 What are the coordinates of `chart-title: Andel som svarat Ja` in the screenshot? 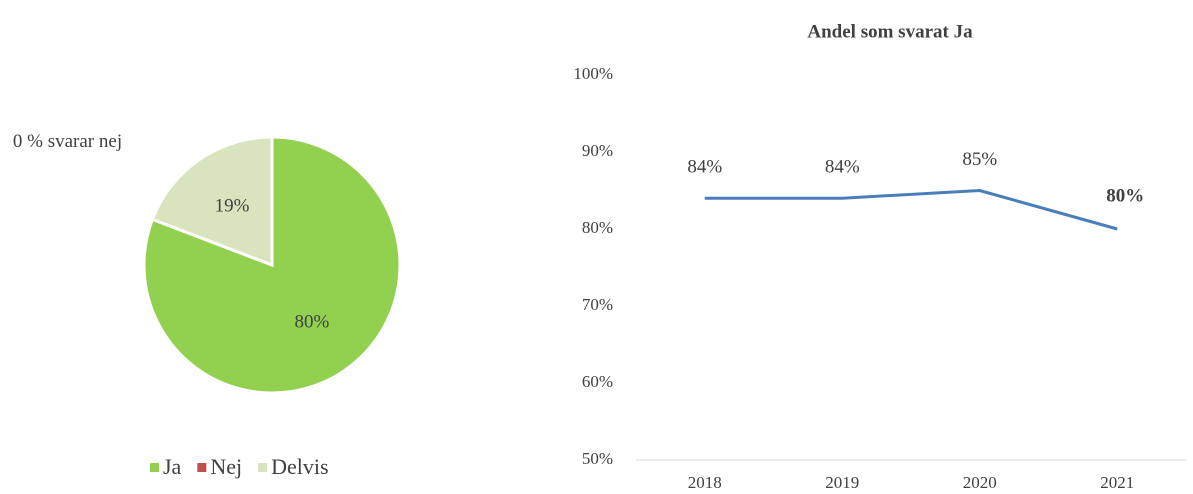 It's located at (890, 31).